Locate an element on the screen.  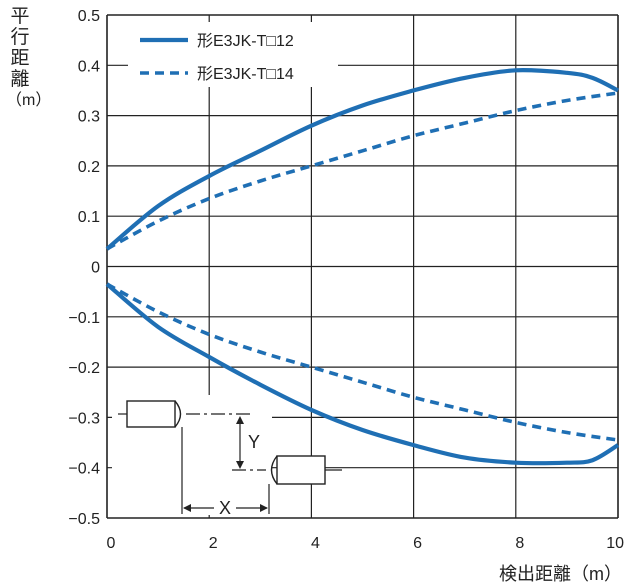
emitter-body is located at coordinates (151, 414).